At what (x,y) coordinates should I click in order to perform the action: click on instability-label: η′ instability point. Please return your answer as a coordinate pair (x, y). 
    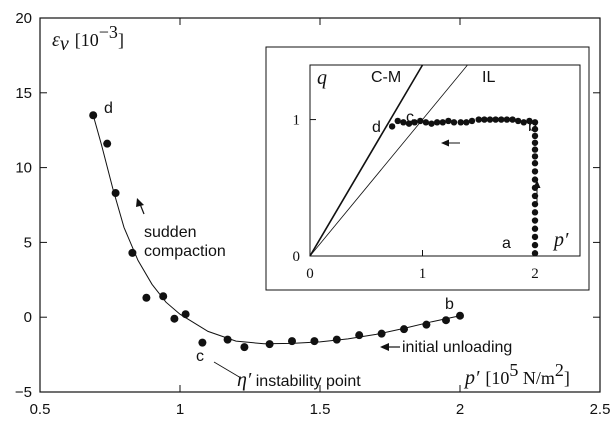
    Looking at the image, I should click on (299, 380).